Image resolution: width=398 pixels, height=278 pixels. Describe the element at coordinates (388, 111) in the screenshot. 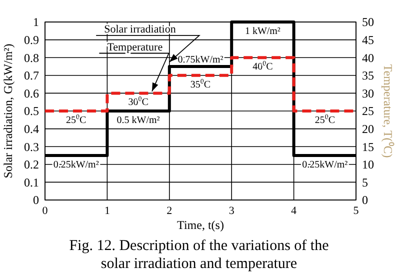

I see `y2-axis-title: Temperature, T(⁰C)` at that location.